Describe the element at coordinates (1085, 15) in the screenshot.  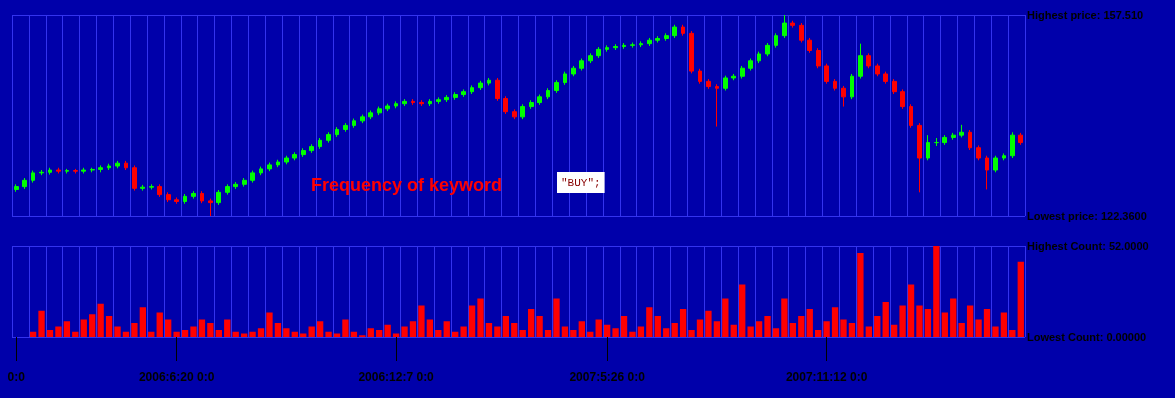
I see `y-tick-label: Highest price: 157.510` at that location.